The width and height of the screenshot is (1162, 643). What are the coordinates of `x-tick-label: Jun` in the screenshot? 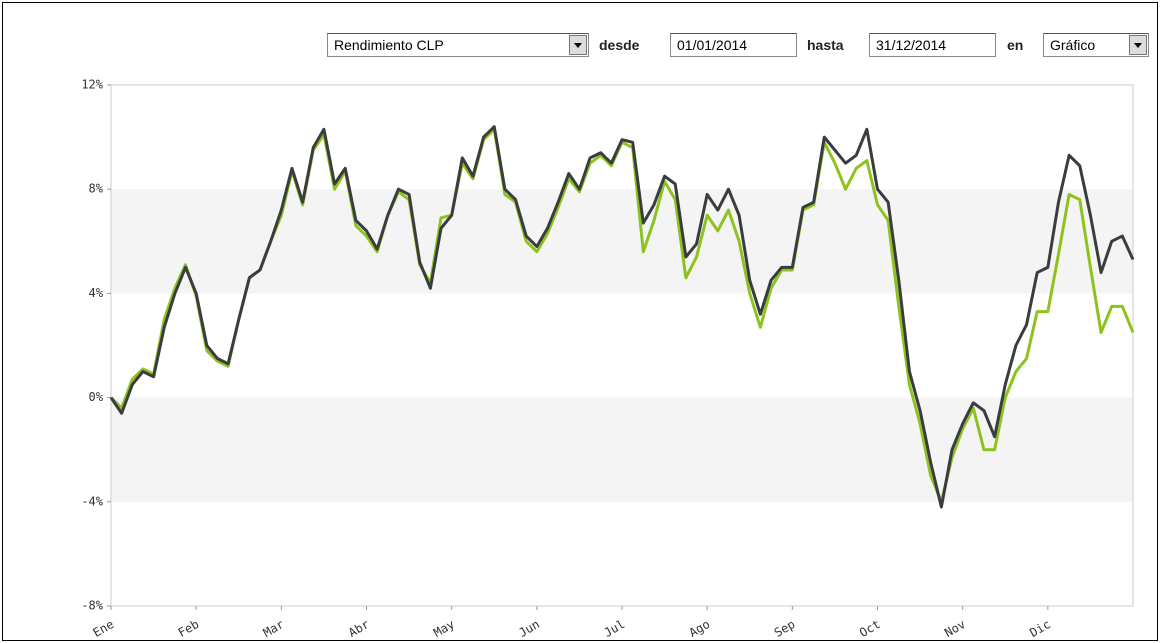 It's located at (529, 628).